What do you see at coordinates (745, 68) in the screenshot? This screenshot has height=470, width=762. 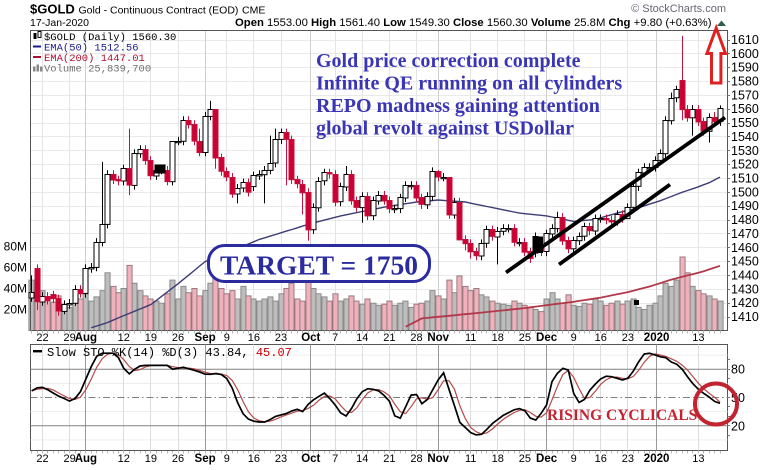 I see `svg-text: 1590` at bounding box center [745, 68].